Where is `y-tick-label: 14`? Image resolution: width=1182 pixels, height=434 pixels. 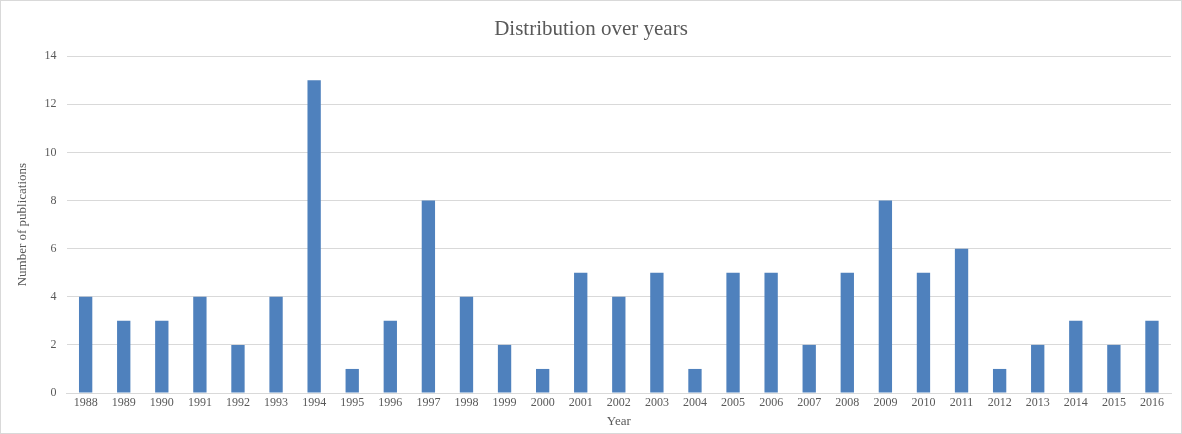
y-tick-label: 14 is located at coordinates (50, 55).